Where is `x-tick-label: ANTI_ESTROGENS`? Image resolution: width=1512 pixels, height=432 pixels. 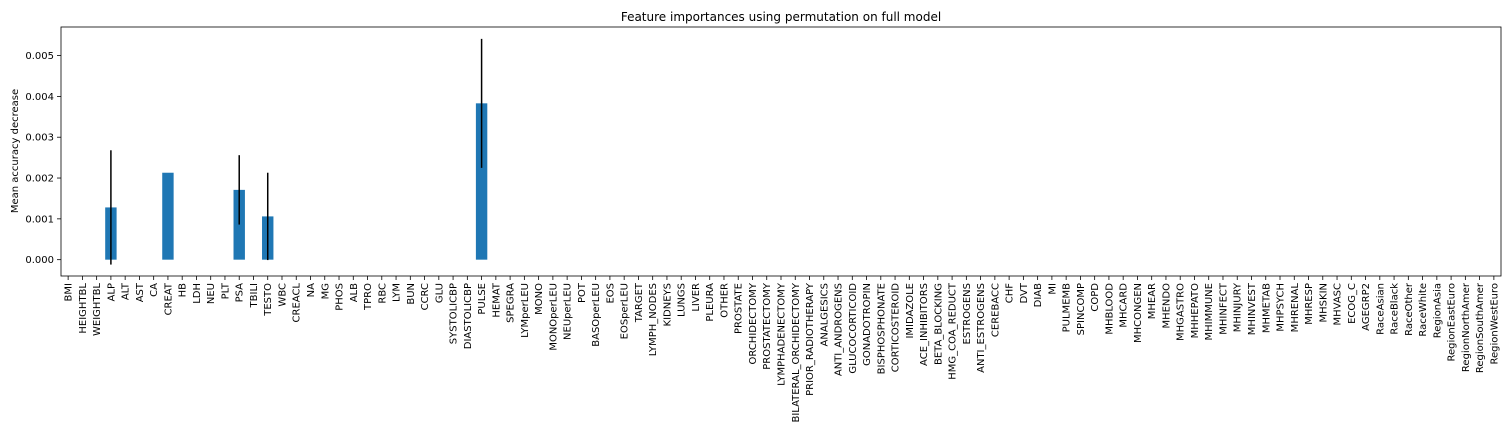 x-tick-label: ANTI_ESTROGENS is located at coordinates (981, 328).